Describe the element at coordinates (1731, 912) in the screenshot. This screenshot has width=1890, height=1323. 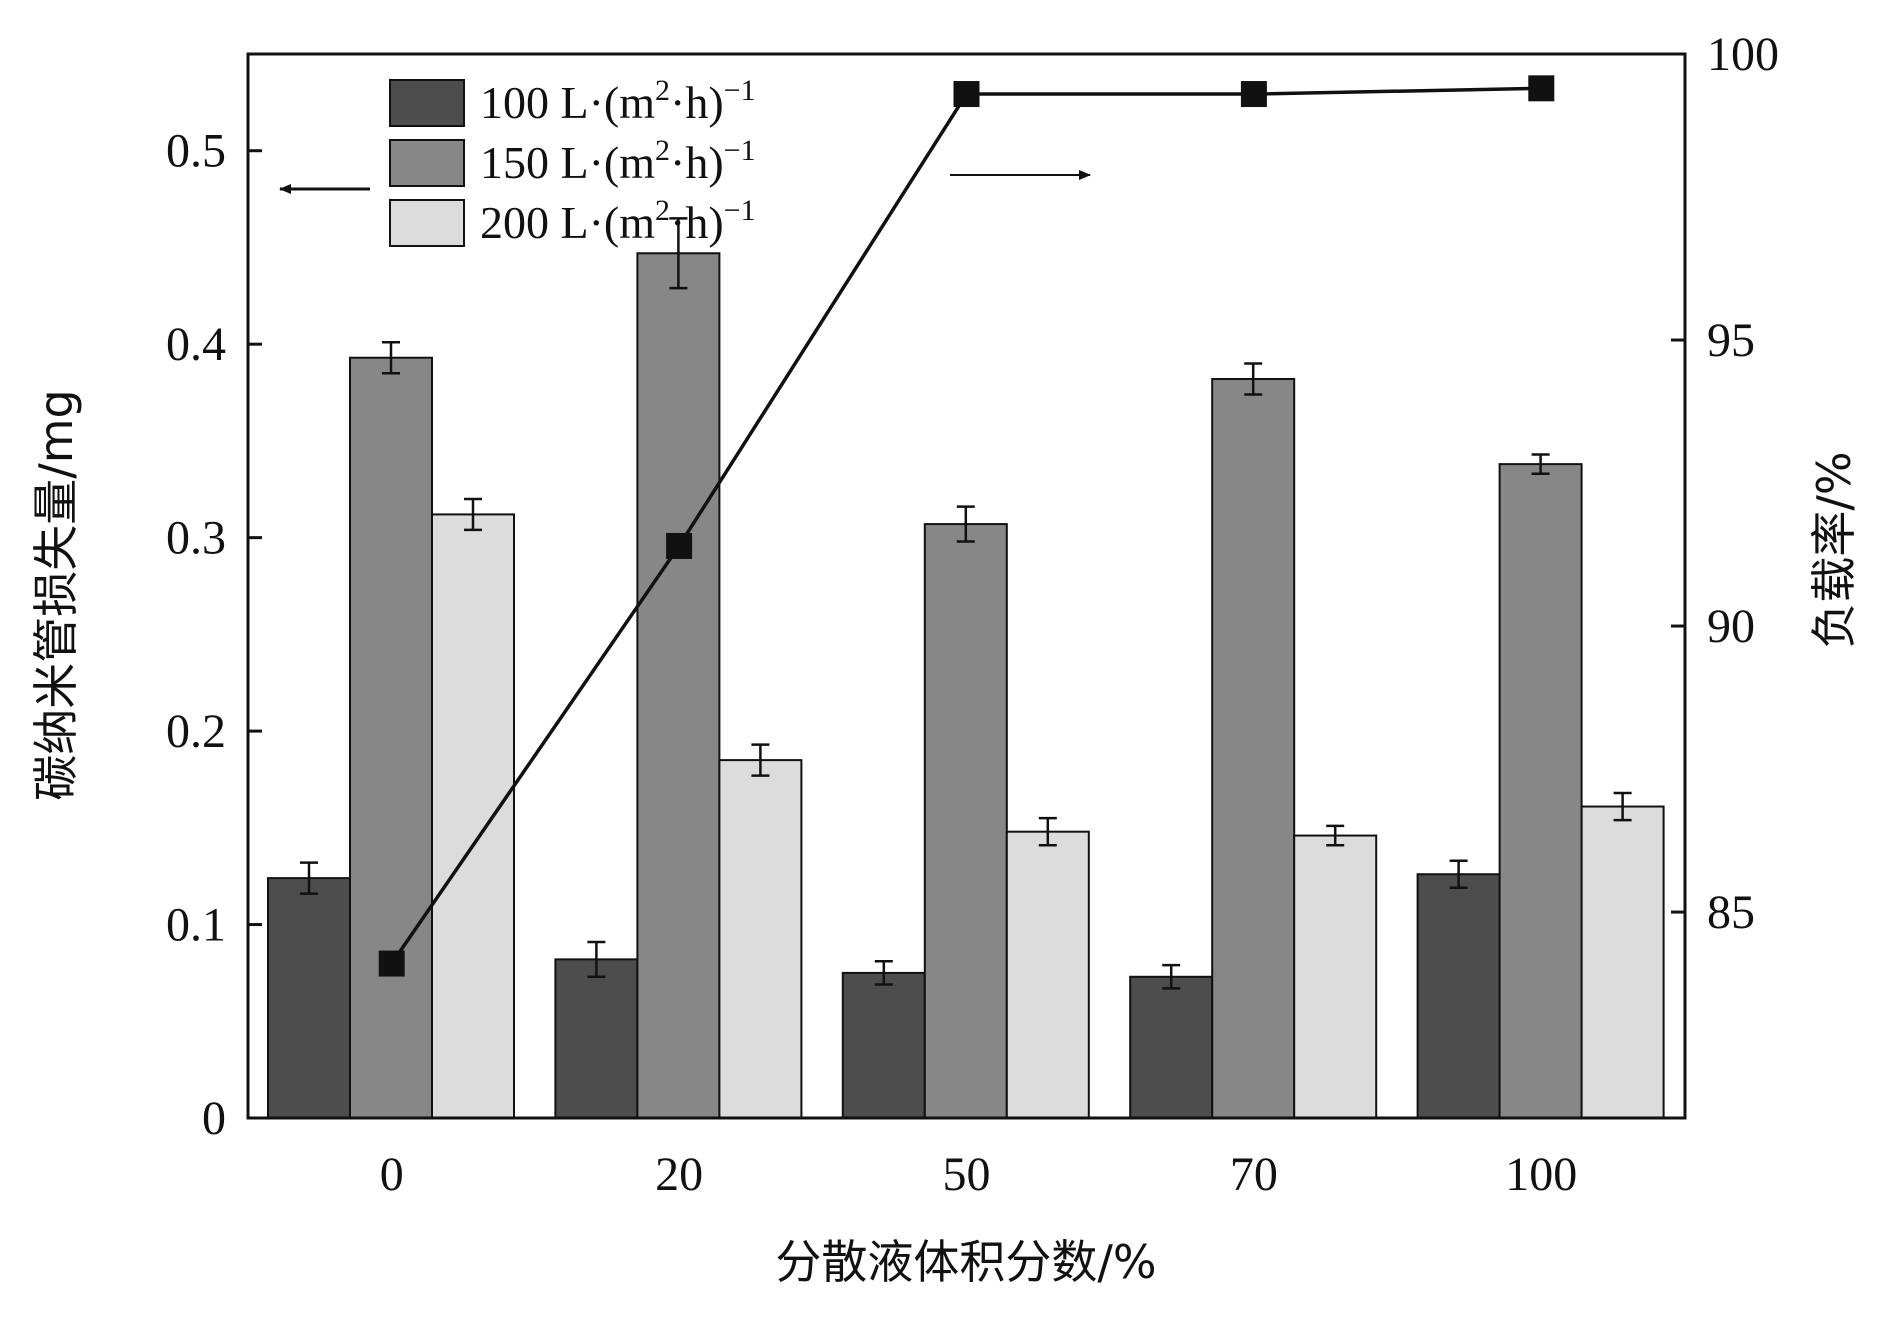
I see `right-tick-label: 85` at that location.